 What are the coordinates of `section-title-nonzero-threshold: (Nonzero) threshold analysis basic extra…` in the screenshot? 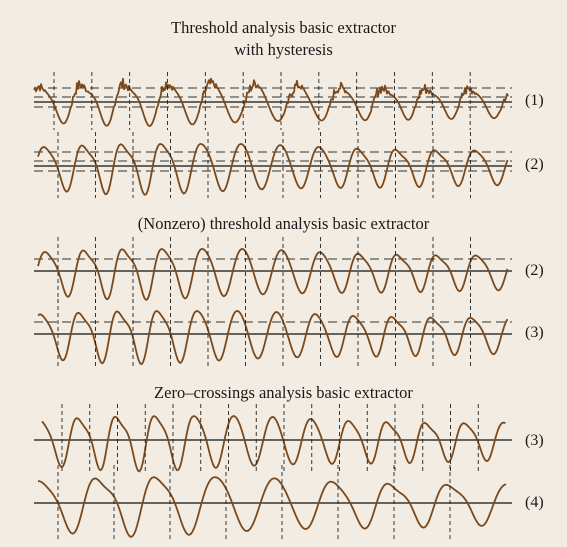 It's located at (283, 223).